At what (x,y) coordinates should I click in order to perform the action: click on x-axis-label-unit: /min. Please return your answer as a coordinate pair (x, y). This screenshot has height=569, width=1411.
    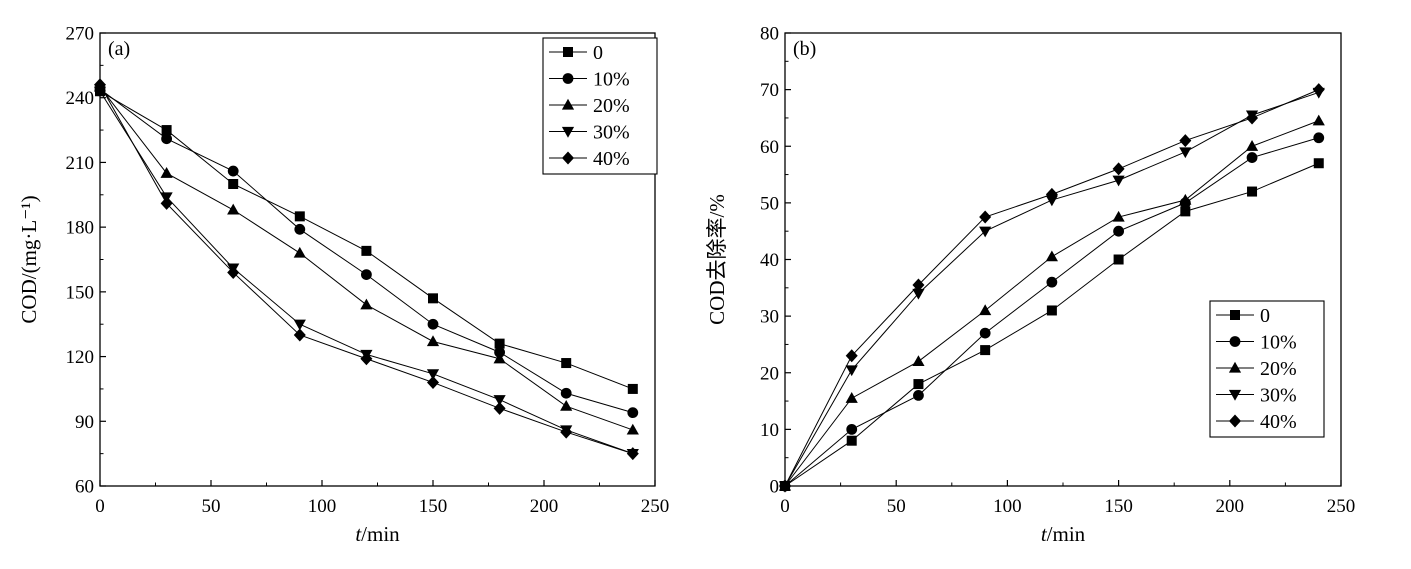
    Looking at the image, I should click on (1066, 534).